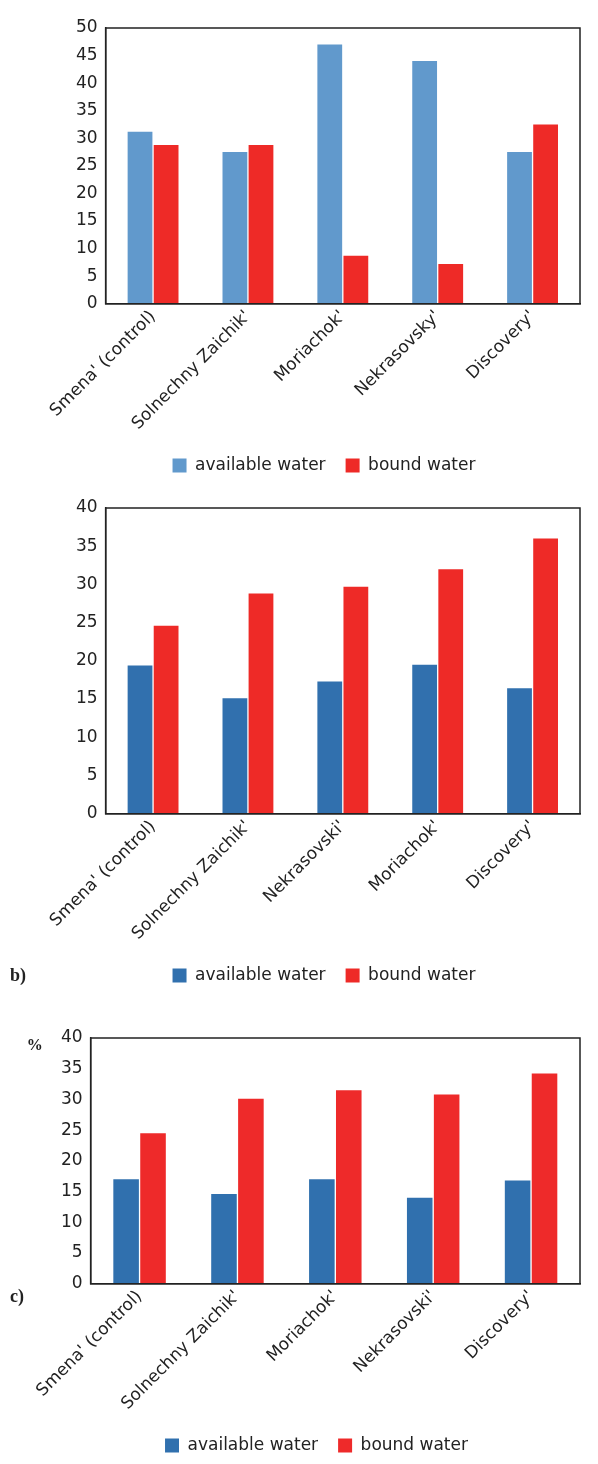  Describe the element at coordinates (34, 1045) in the screenshot. I see `y-axis-title: %` at that location.